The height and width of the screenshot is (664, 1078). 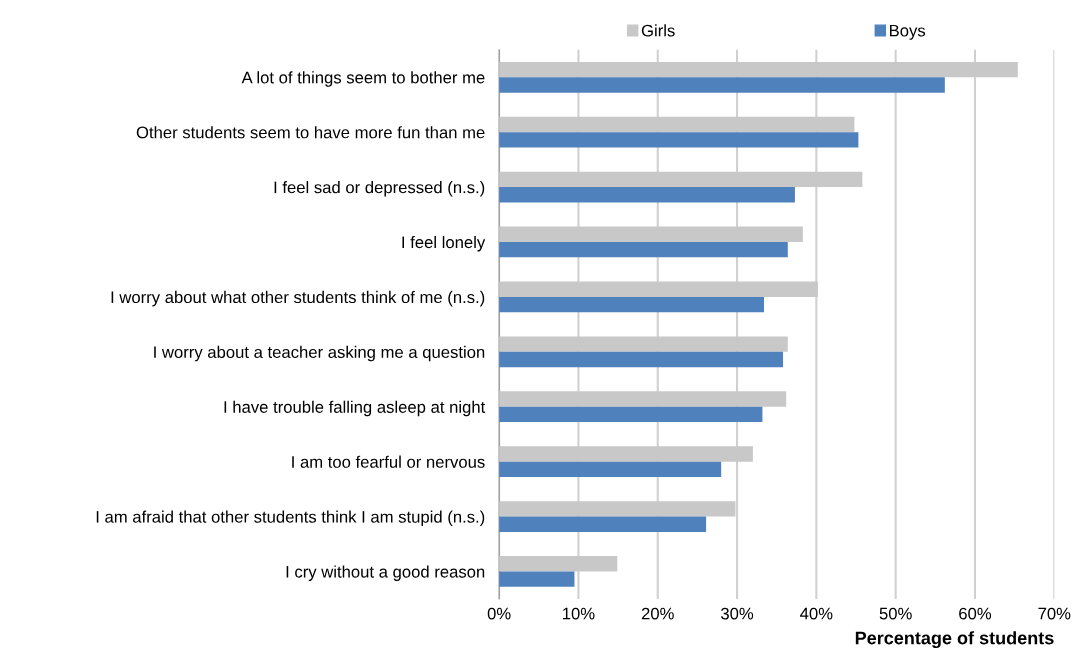 I want to click on x-tick-label: 70%, so click(x=1054, y=613).